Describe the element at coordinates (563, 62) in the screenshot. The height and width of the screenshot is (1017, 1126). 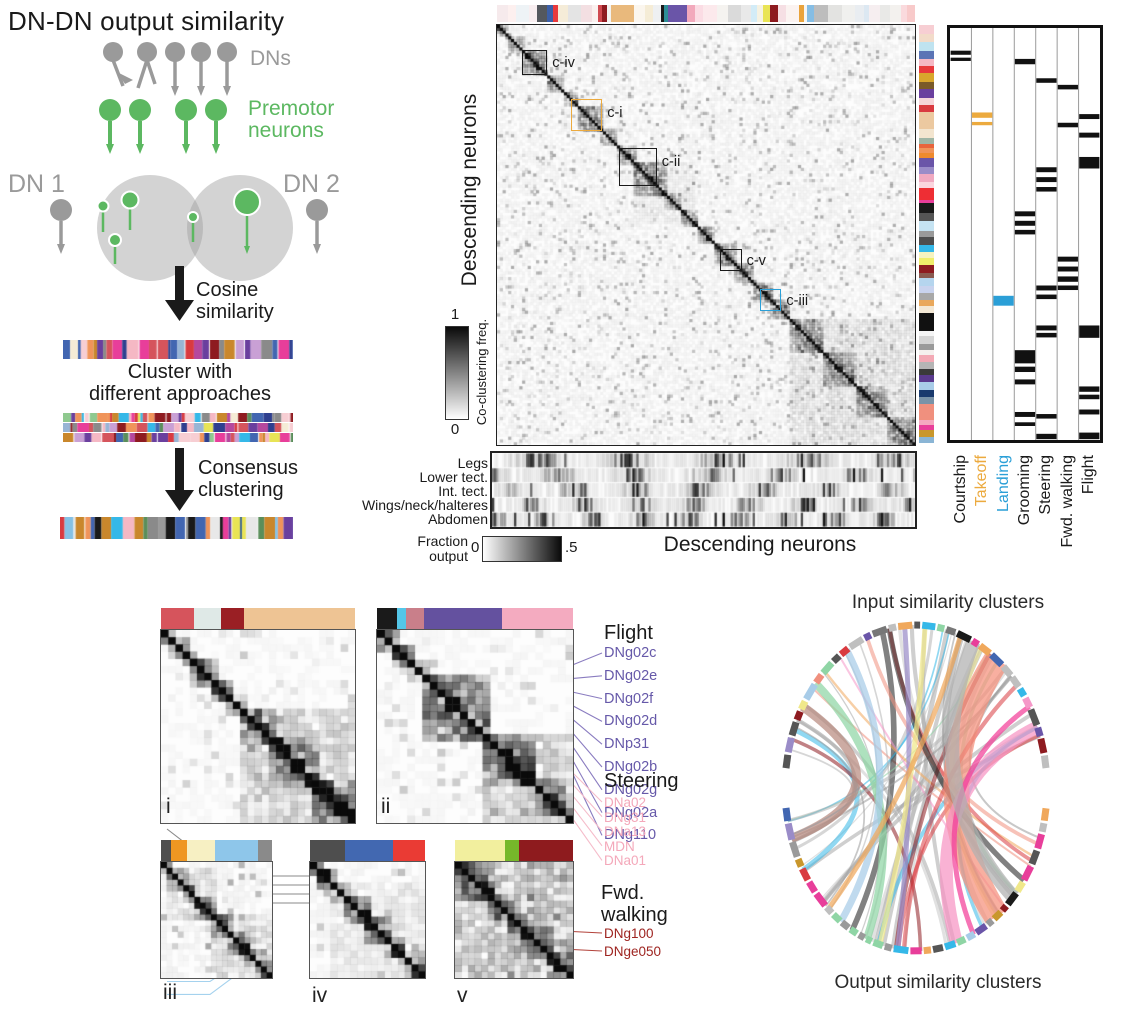
I see `cluster-box-label-c-iv: c-iv` at that location.